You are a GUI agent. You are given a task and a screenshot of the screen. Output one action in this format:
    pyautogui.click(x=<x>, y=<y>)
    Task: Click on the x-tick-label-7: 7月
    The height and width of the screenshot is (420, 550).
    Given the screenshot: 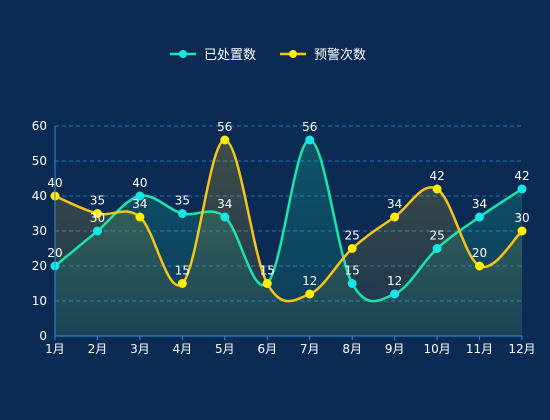 What is the action you would take?
    pyautogui.click(x=310, y=349)
    